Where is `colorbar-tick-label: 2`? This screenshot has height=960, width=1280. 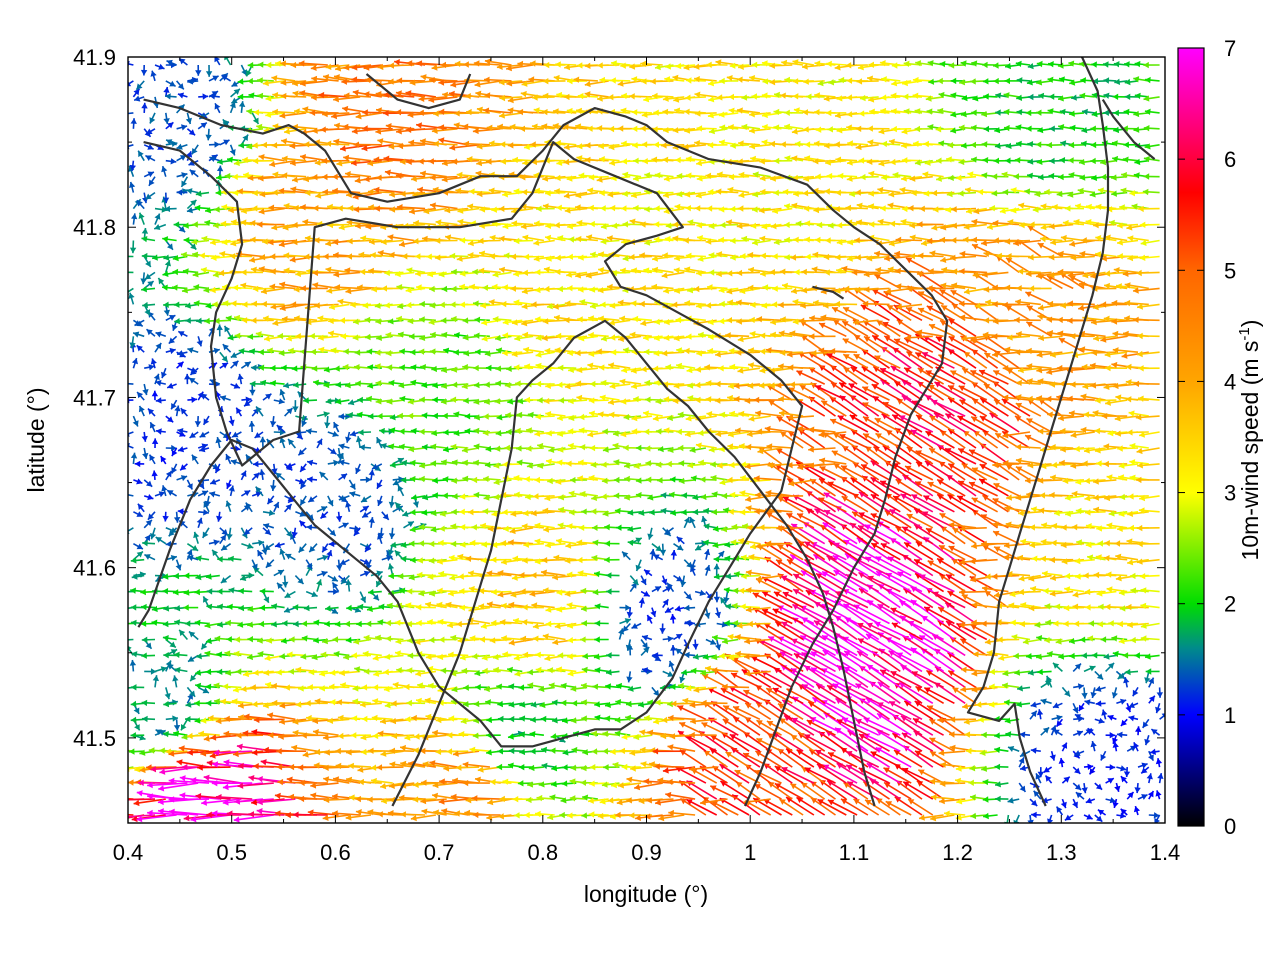 colorbar-tick-label: 2 is located at coordinates (1230, 604).